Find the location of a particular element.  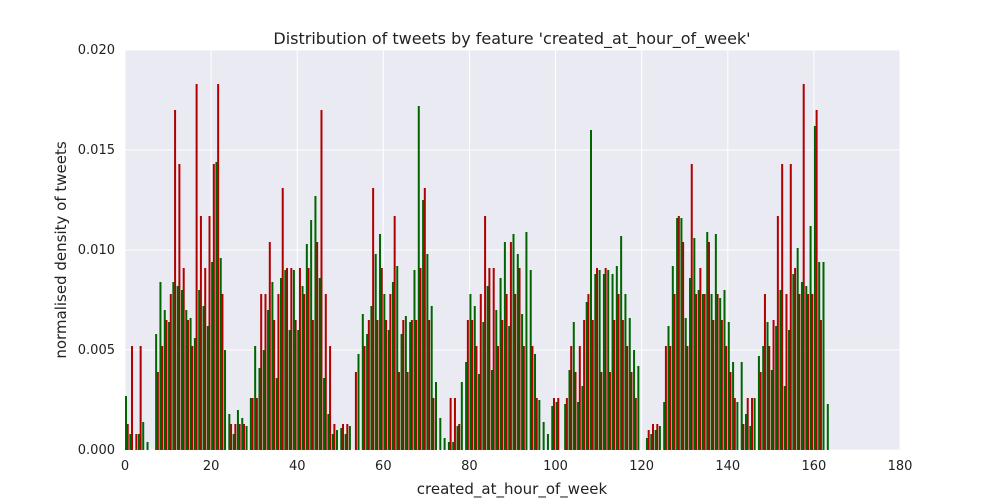

x-tick-label: 100 is located at coordinates (555, 466).